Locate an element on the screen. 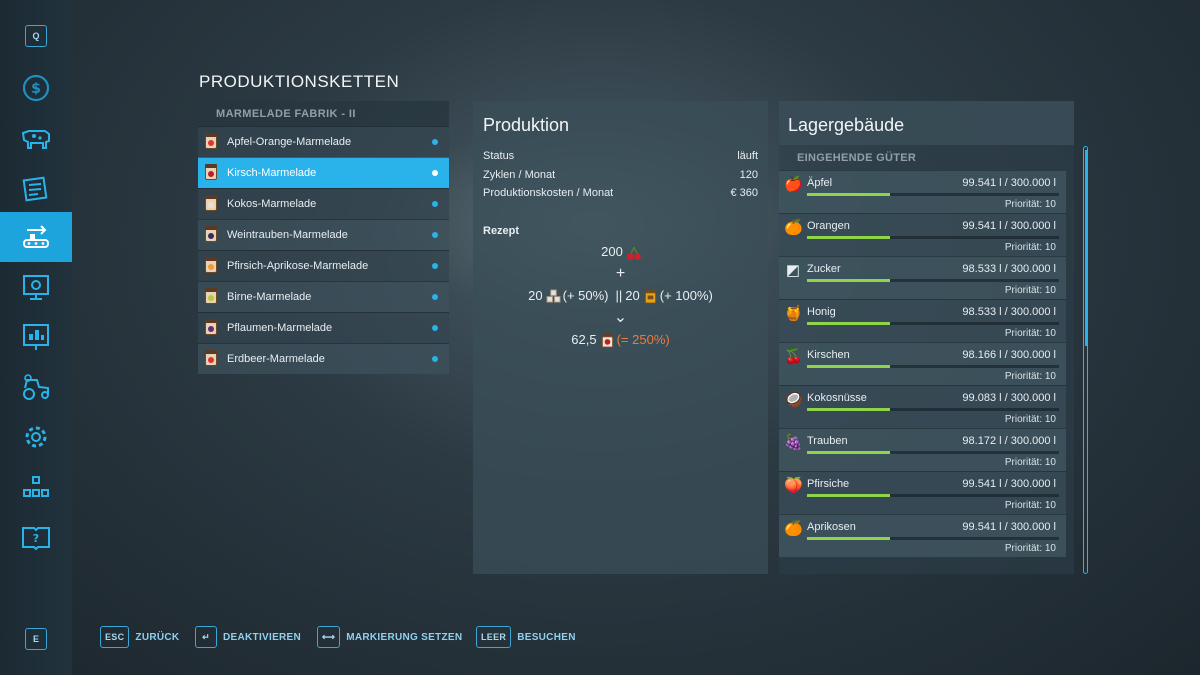  help-icon: ? is located at coordinates (36, 537).